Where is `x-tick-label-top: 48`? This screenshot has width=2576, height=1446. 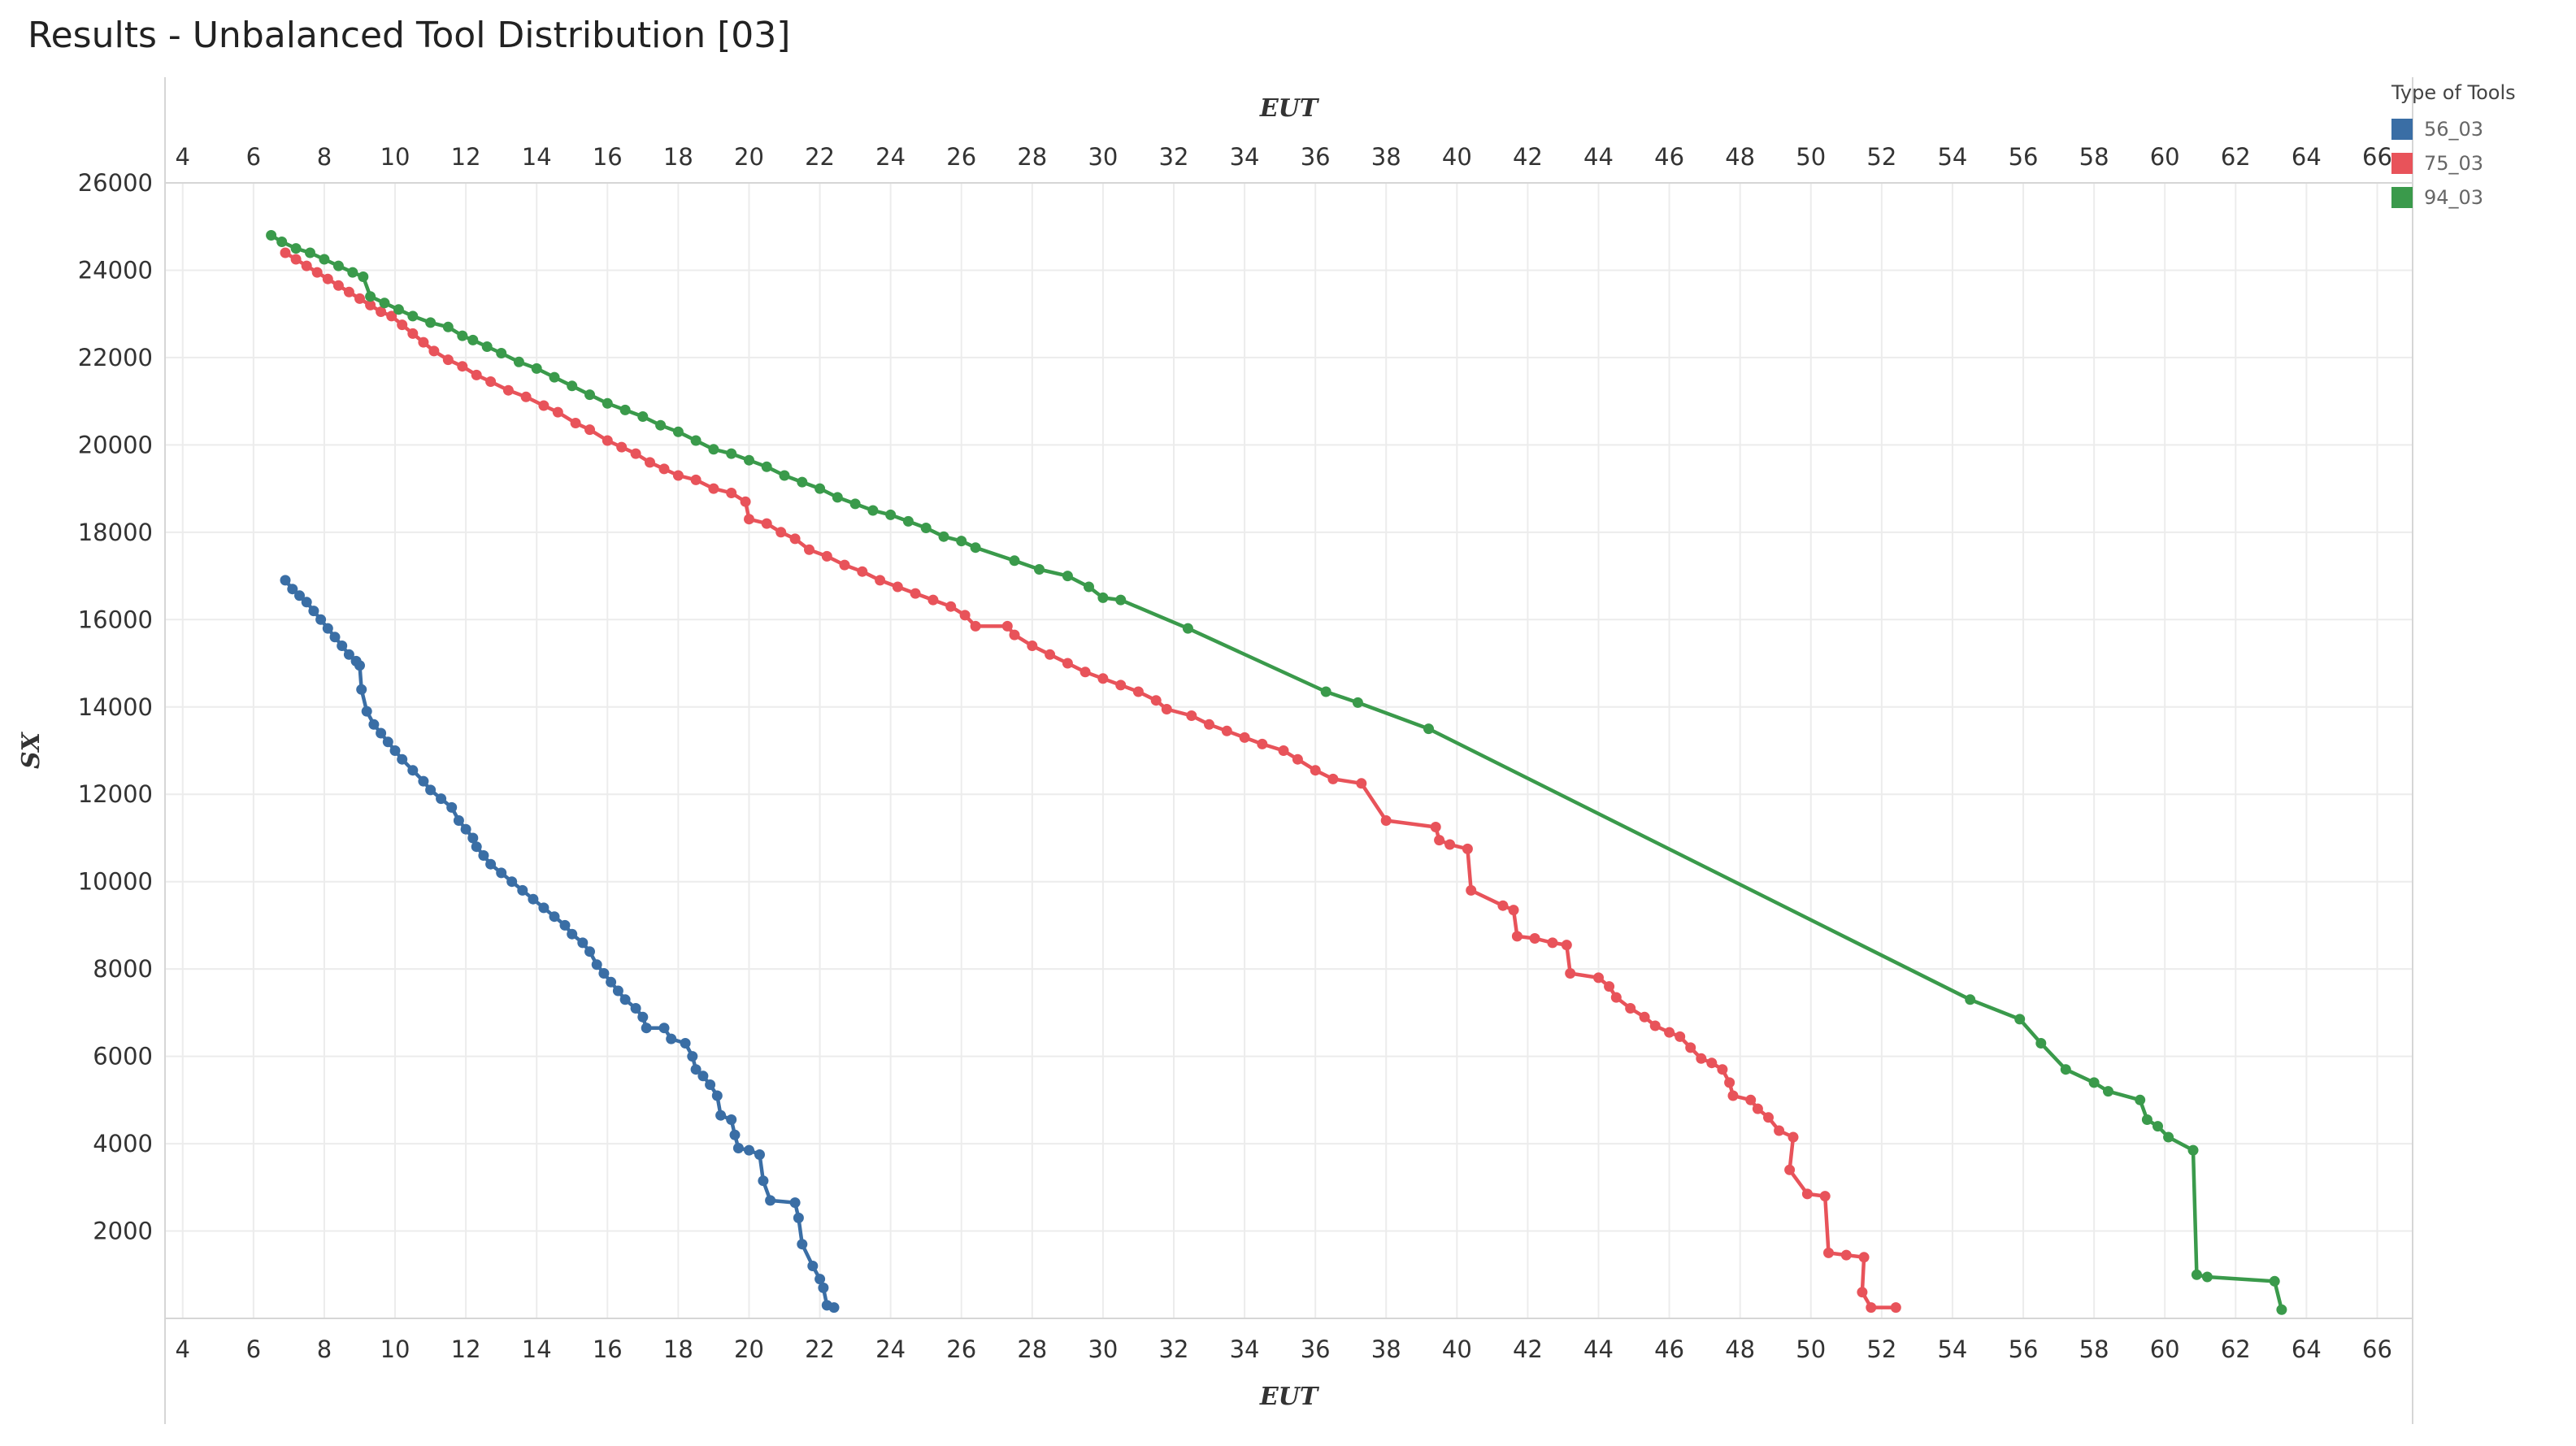
x-tick-label-top: 48 is located at coordinates (1740, 157).